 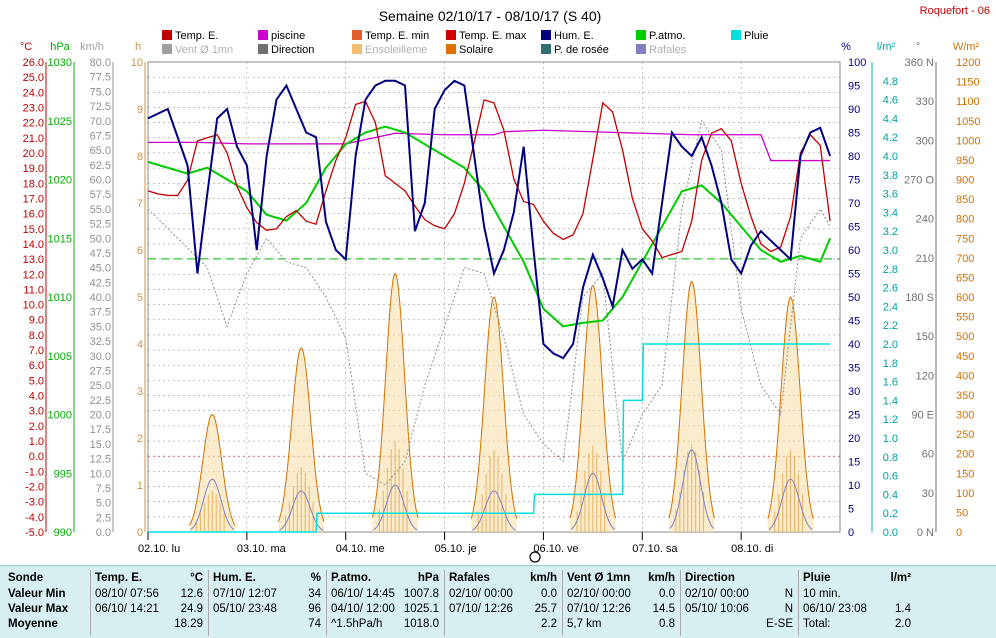 I want to click on stats-dir-row: 05/10/ 10:06 N, so click(x=739, y=610).